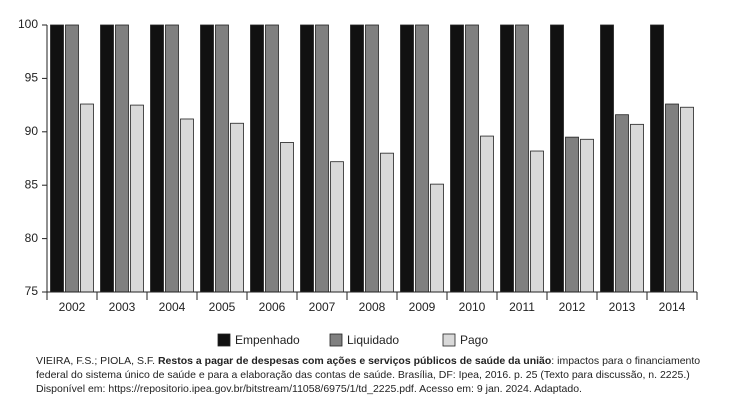  I want to click on legend-label: Pago, so click(474, 340).